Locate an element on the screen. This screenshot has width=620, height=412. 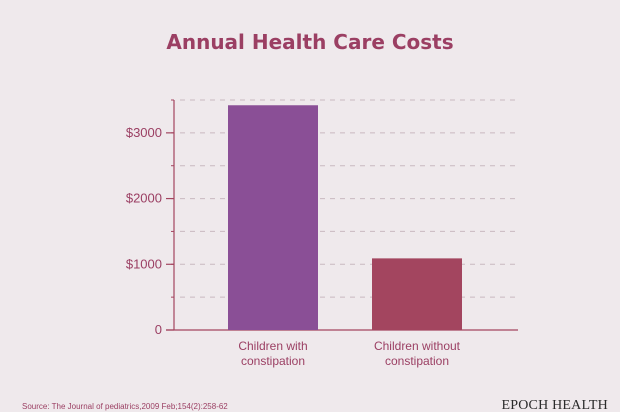
brand-logo-text: EPOCH HEALTH is located at coordinates (554, 405).